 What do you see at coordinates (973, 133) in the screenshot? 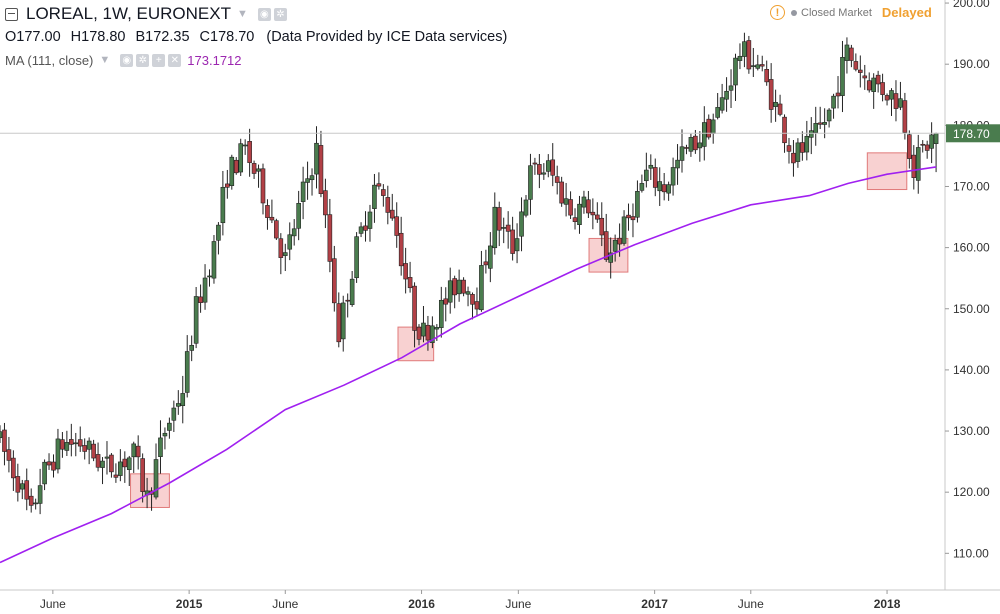
I see `last-price-tag` at bounding box center [973, 133].